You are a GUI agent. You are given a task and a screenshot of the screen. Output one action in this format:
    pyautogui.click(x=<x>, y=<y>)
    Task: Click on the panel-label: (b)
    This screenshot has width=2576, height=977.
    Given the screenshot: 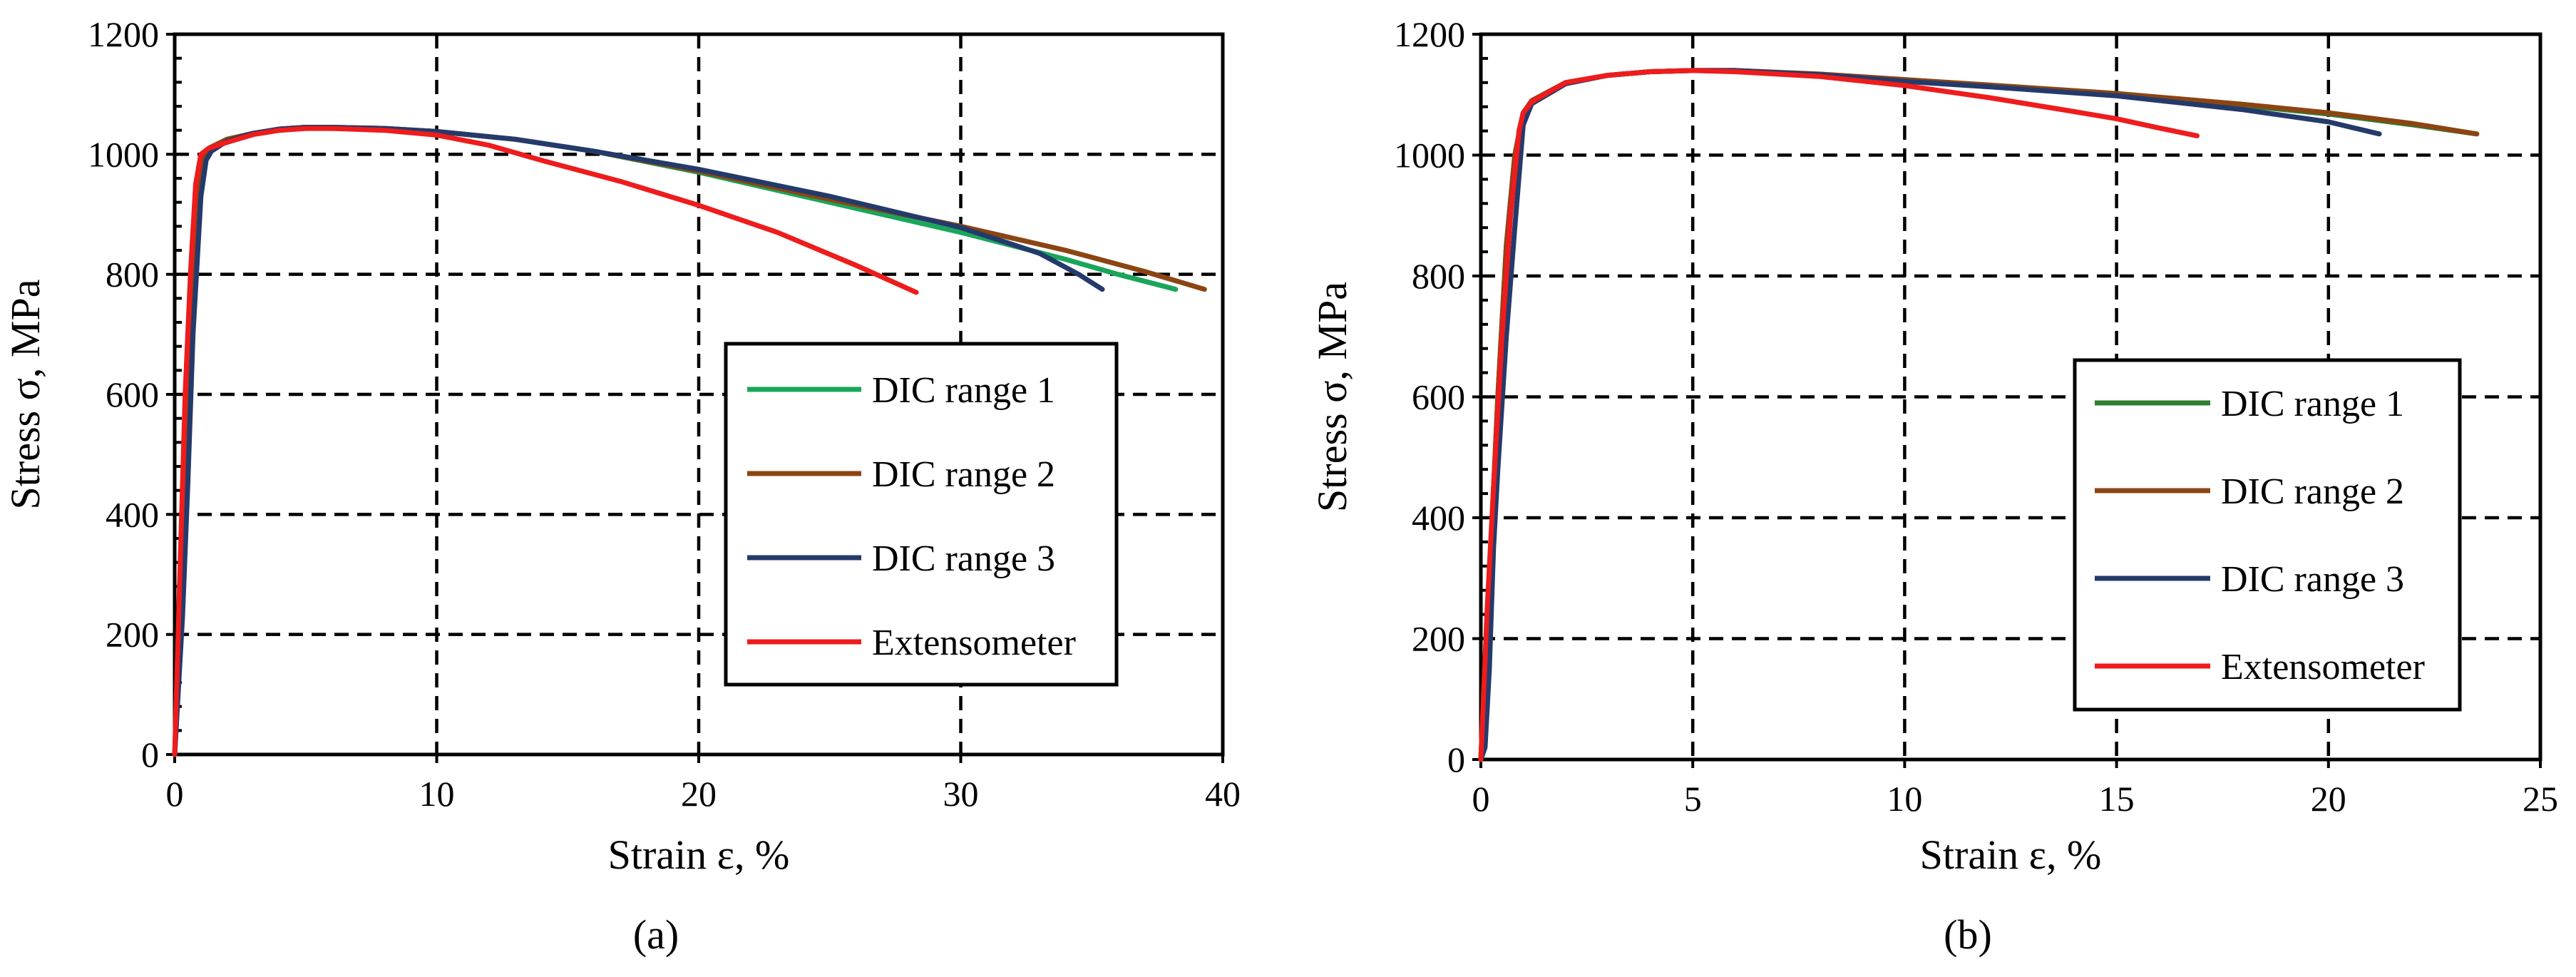 What is the action you would take?
    pyautogui.click(x=1968, y=934)
    